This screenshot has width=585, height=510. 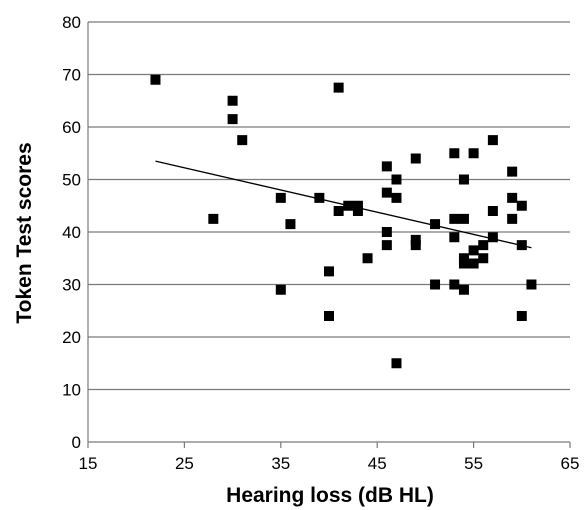 I want to click on y-tick-label: 40, so click(x=71, y=232).